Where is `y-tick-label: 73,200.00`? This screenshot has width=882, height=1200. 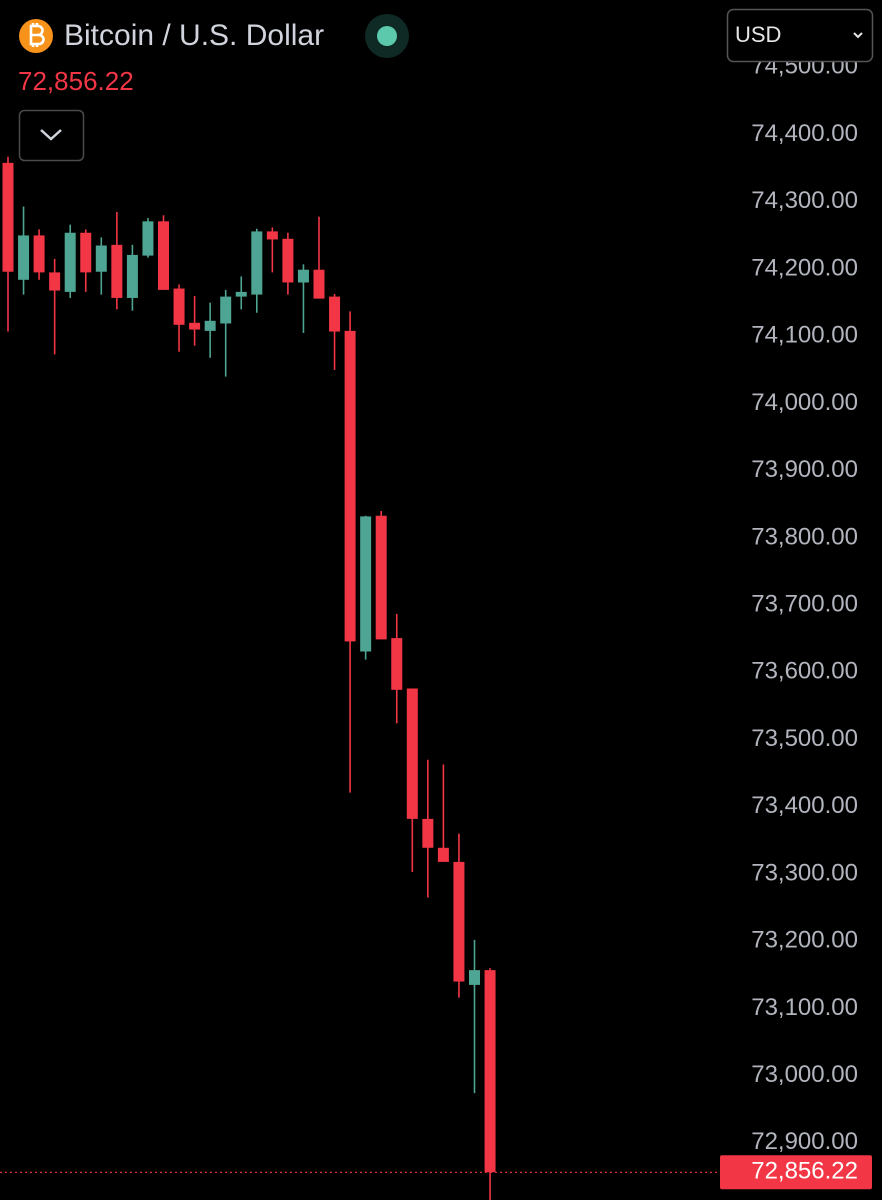
y-tick-label: 73,200.00 is located at coordinates (804, 940).